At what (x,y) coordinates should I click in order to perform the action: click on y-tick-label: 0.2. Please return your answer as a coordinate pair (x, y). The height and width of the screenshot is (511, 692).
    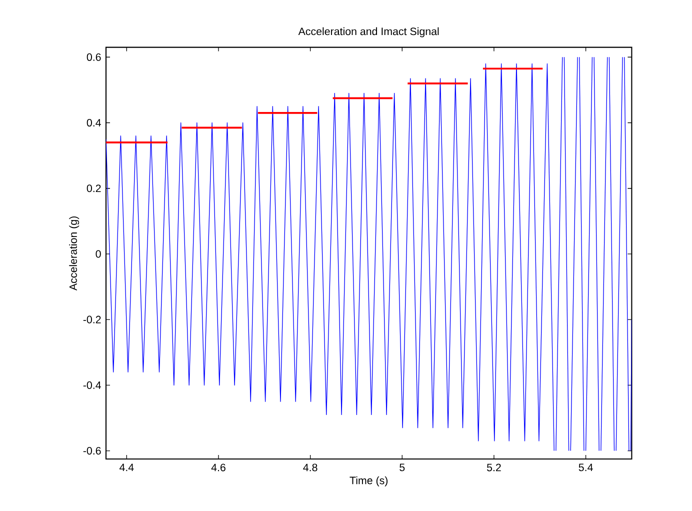
    Looking at the image, I should click on (93, 188).